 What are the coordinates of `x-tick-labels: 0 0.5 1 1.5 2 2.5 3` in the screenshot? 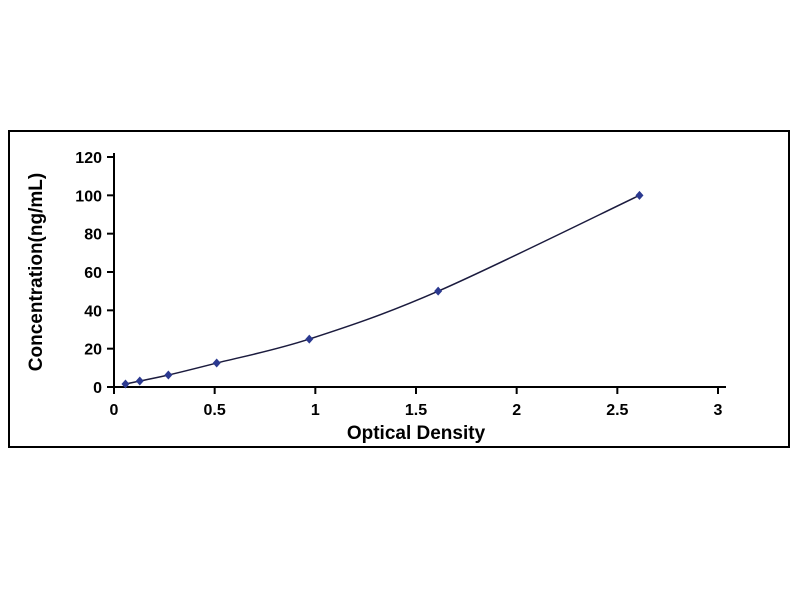 It's located at (416, 410).